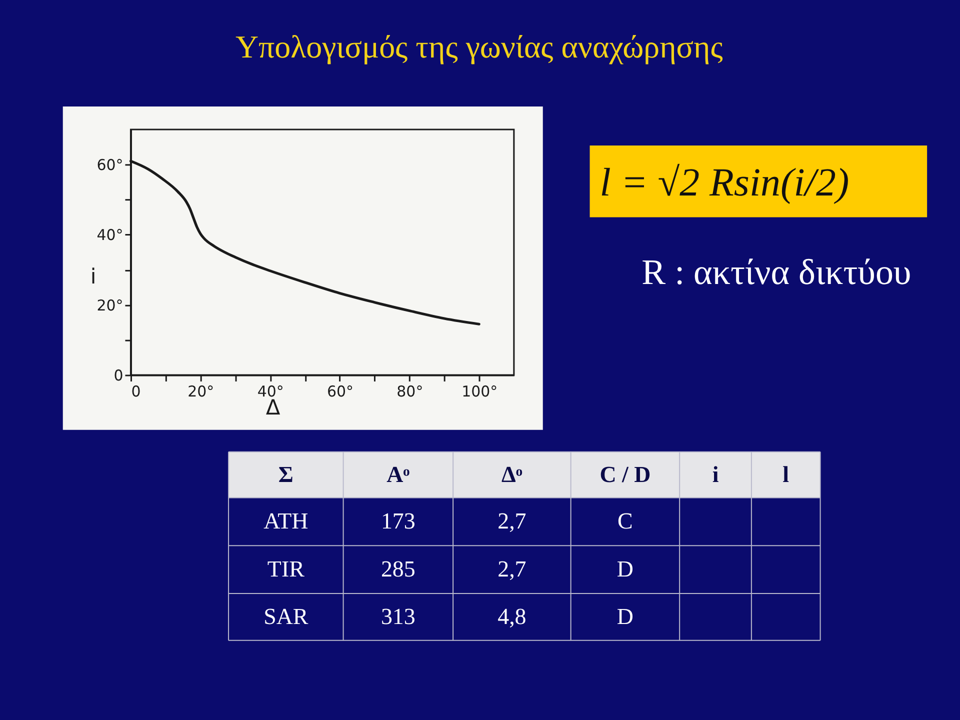 The width and height of the screenshot is (960, 720). What do you see at coordinates (480, 391) in the screenshot?
I see `x-tick-label: 100°` at bounding box center [480, 391].